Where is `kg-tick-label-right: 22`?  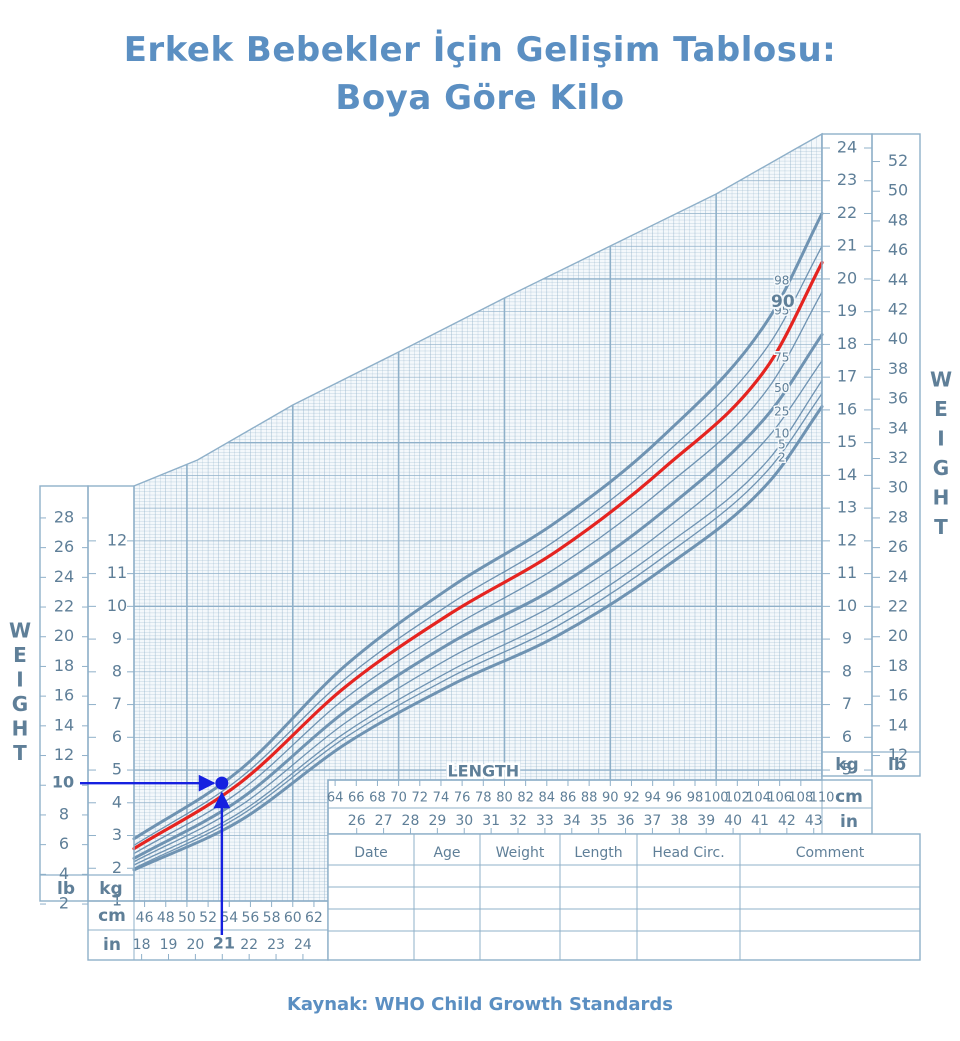
kg-tick-label-right: 22 is located at coordinates (847, 212).